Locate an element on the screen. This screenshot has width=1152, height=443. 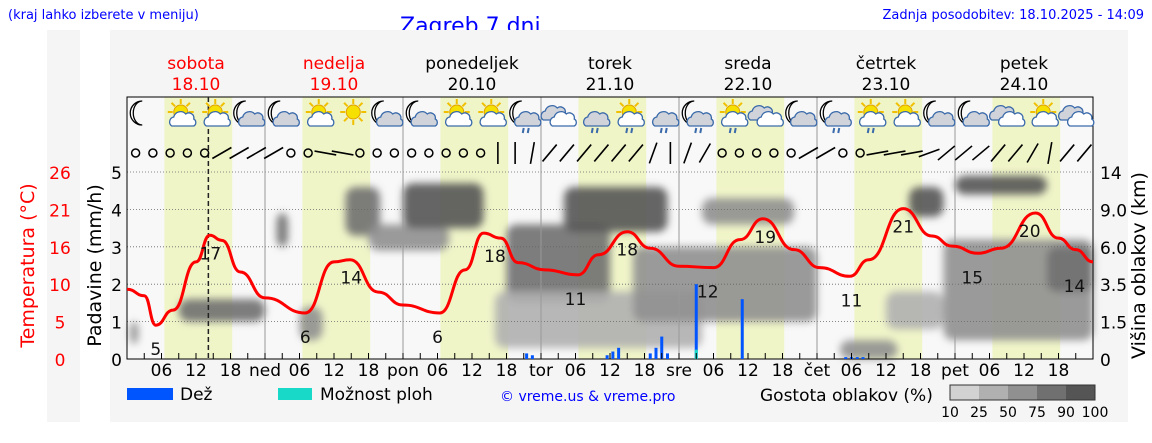
cloud-height-tick: 1.5 is located at coordinates (1113, 324).